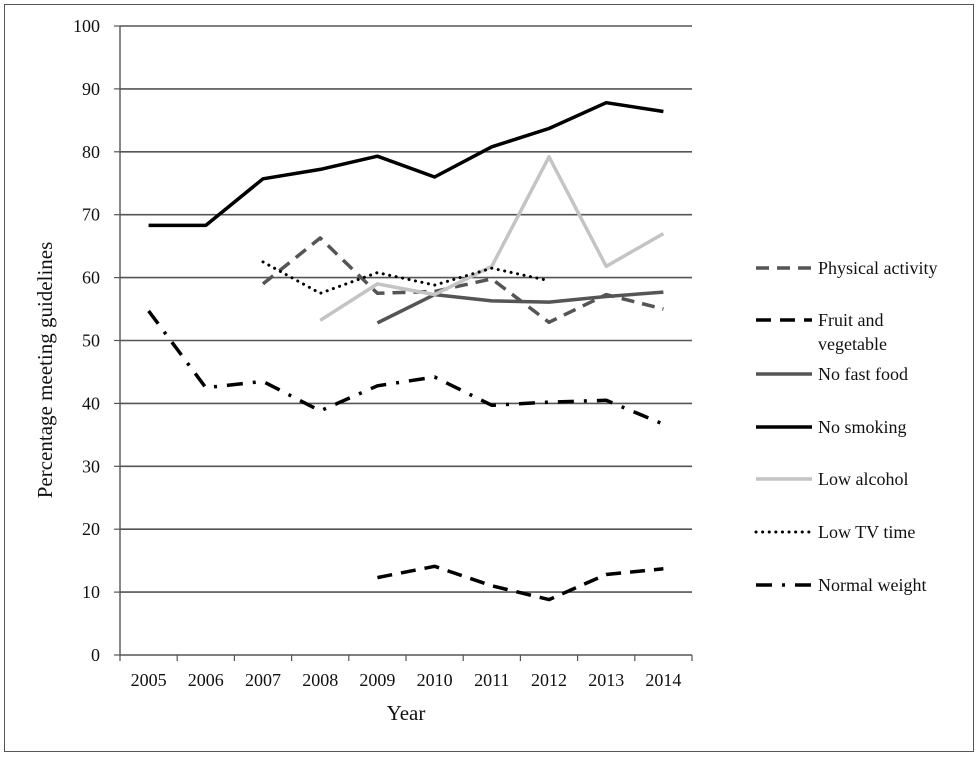 This screenshot has height=758, width=980. I want to click on x-tick-labels: 2005 2006 2007 2008 2009 2010 2011 2012 2013 2014, so click(406, 680).